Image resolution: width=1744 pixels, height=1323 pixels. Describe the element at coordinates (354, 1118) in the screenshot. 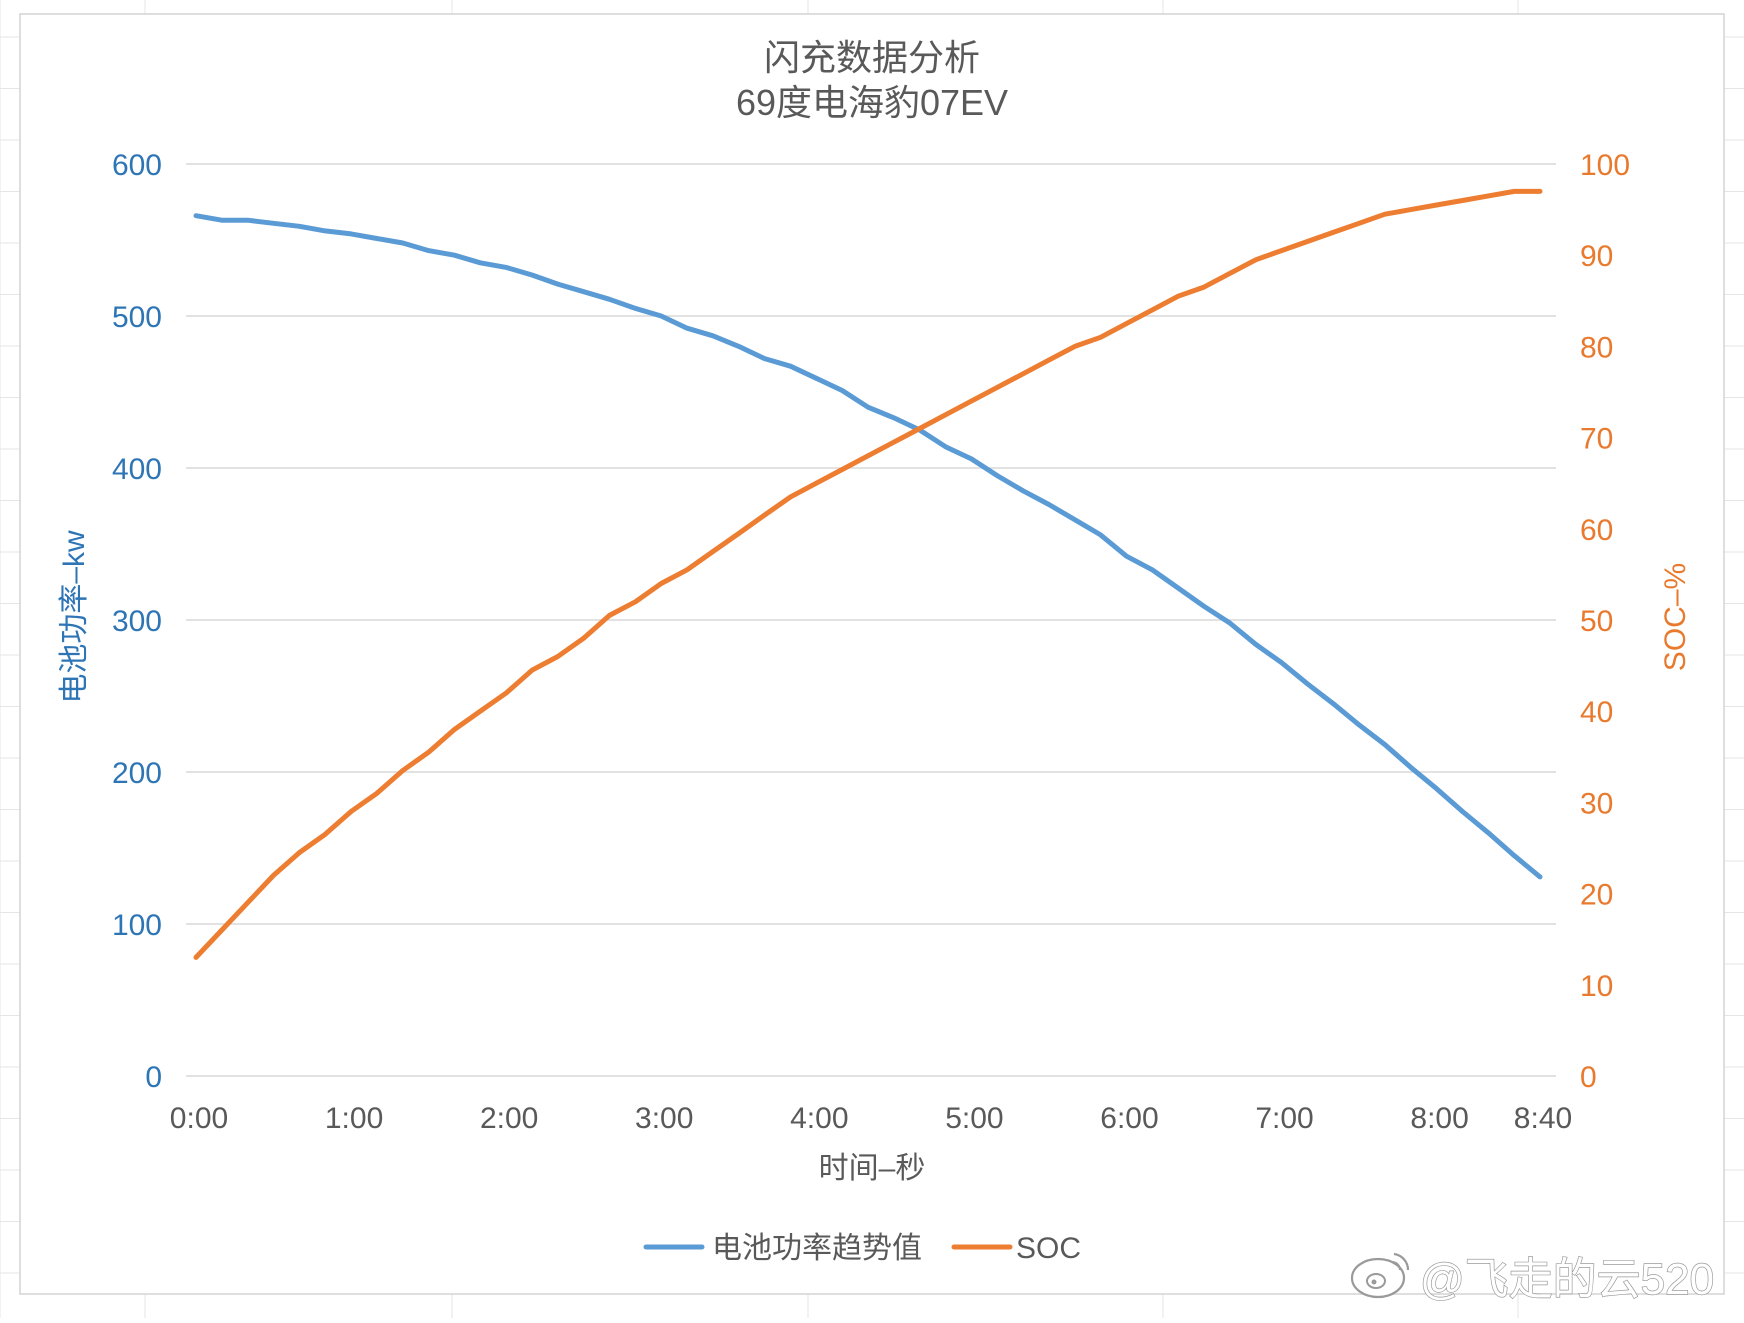

I see `x-tick-label: 1:00` at that location.